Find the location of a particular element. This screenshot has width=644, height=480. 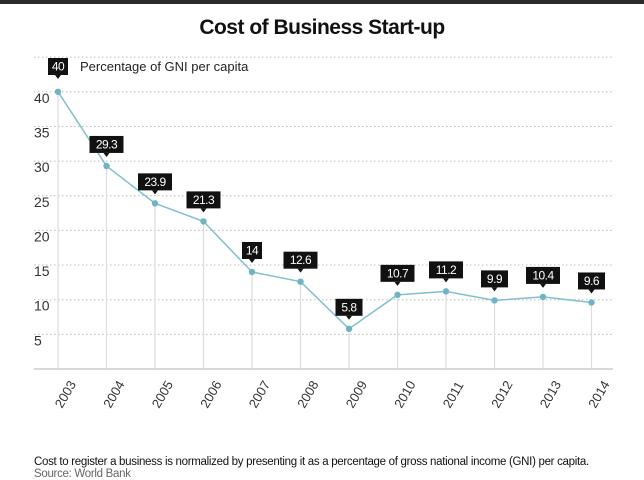

data-label-text: 11.2 is located at coordinates (446, 270).